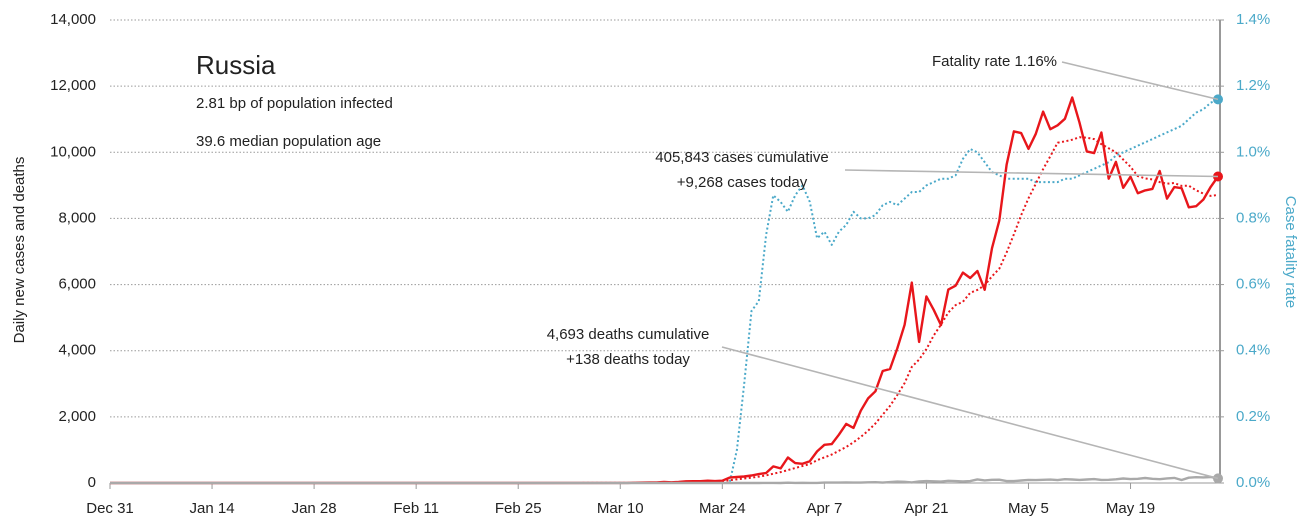 This screenshot has width=1312, height=524. What do you see at coordinates (1253, 19) in the screenshot?
I see `y2-tick-label: 1.4%` at bounding box center [1253, 19].